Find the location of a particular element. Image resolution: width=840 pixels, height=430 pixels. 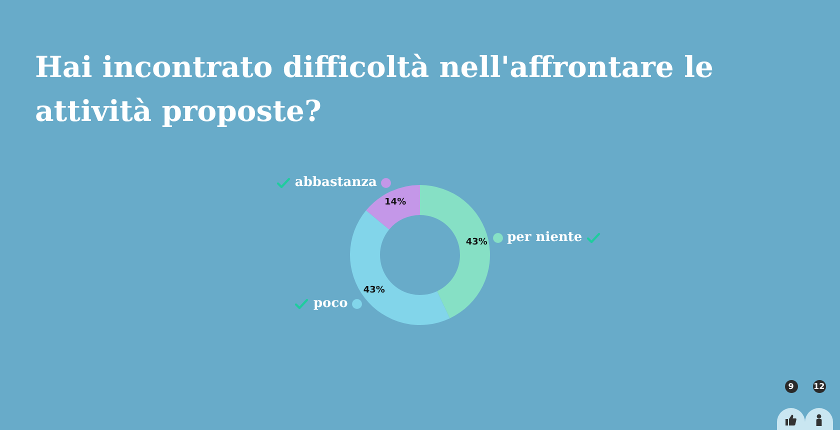

text: 12 is located at coordinates (819, 386).